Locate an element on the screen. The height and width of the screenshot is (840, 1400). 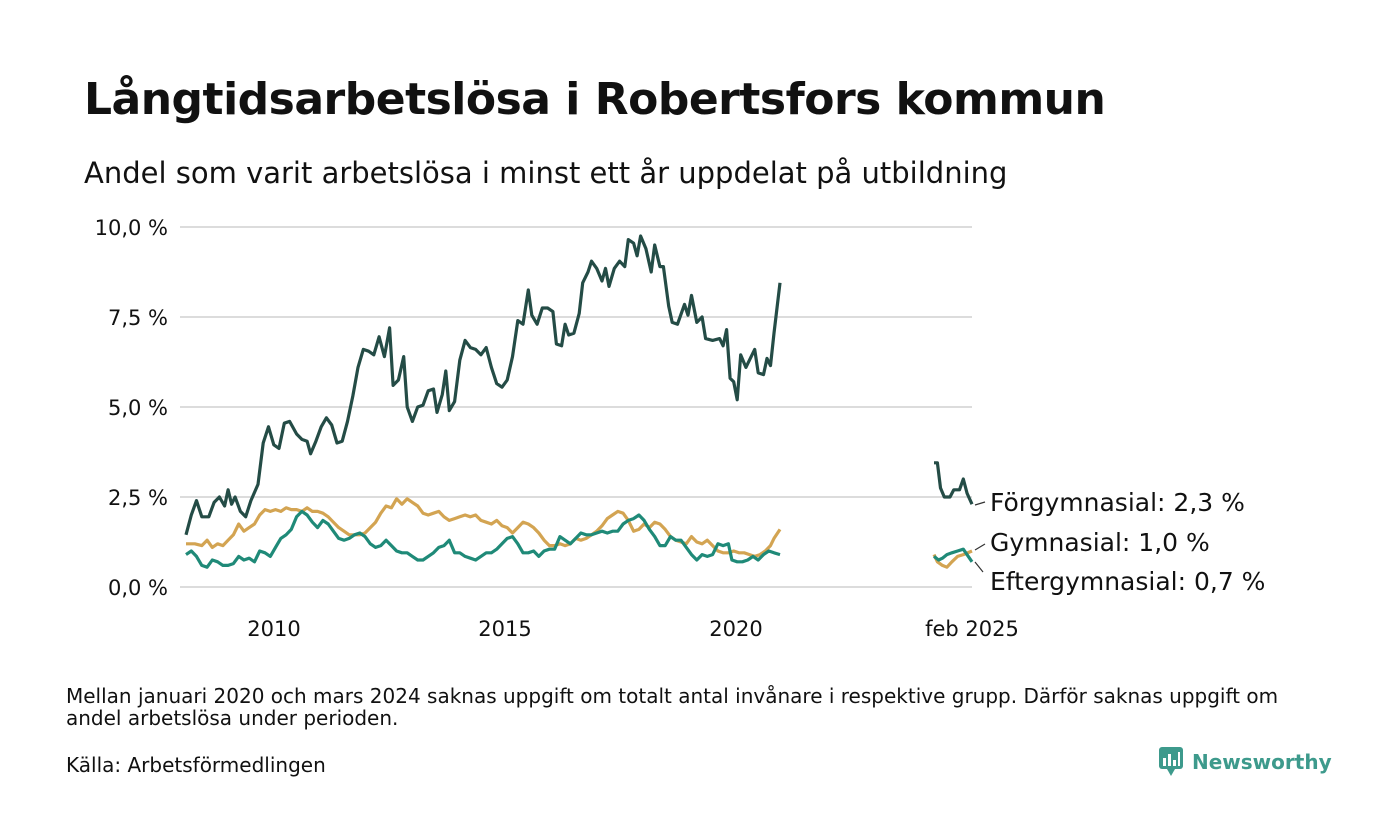
series-line-eftergymnasial is located at coordinates (483, 539).